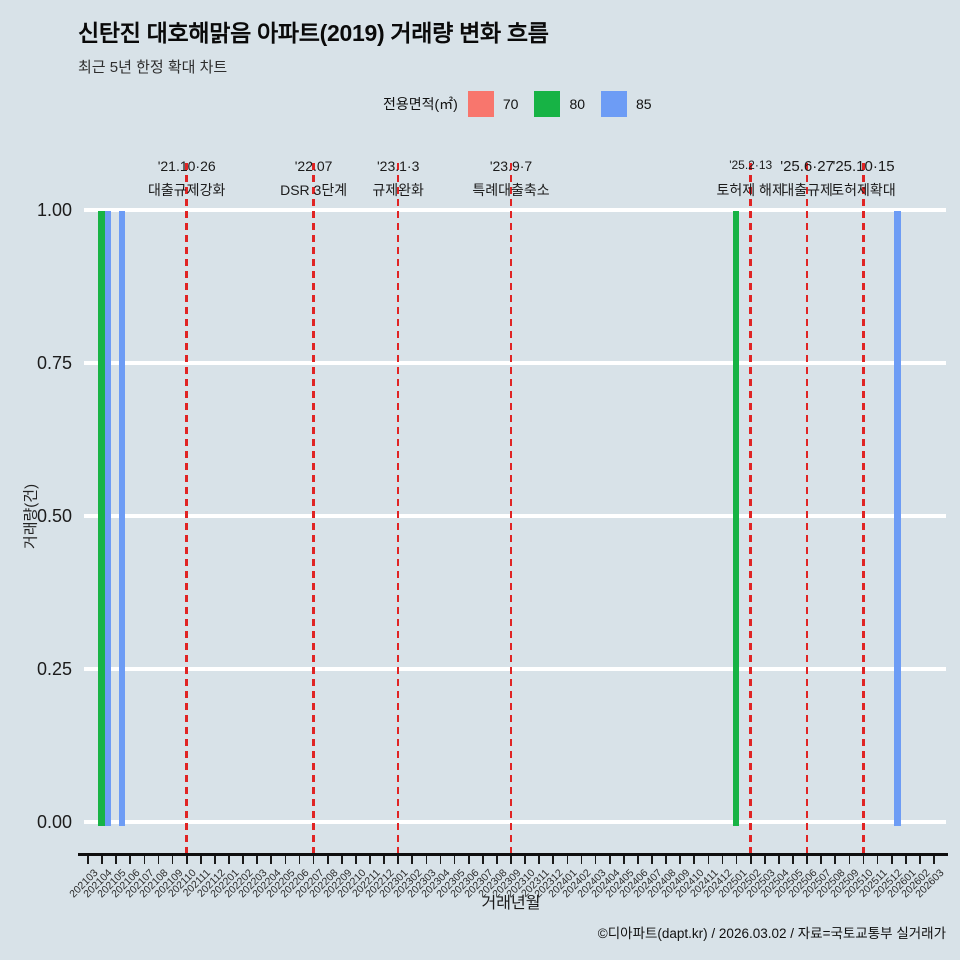 The height and width of the screenshot is (960, 960). Describe the element at coordinates (515, 516) in the screenshot. I see `gridline-0.50` at that location.